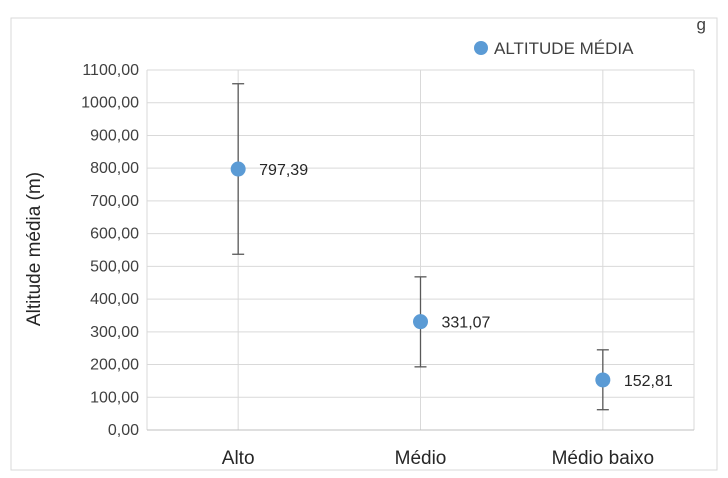 This screenshot has width=728, height=478. Describe the element at coordinates (466, 323) in the screenshot. I see `data-label: 331,07` at that location.